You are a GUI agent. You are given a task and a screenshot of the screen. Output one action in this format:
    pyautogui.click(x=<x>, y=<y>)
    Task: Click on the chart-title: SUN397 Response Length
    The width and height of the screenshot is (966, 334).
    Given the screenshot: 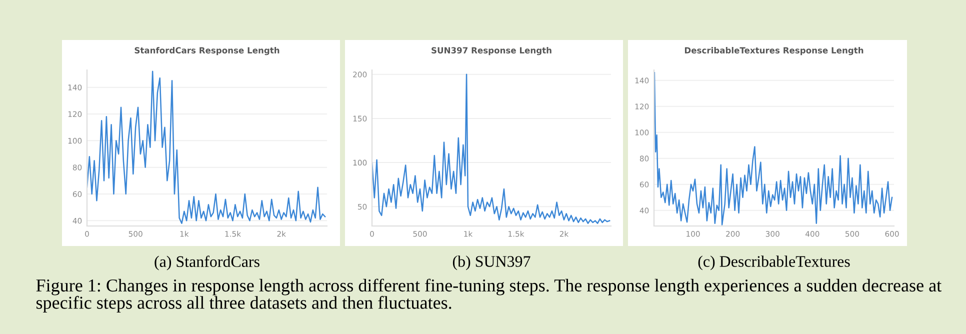 What is the action you would take?
    pyautogui.click(x=492, y=51)
    